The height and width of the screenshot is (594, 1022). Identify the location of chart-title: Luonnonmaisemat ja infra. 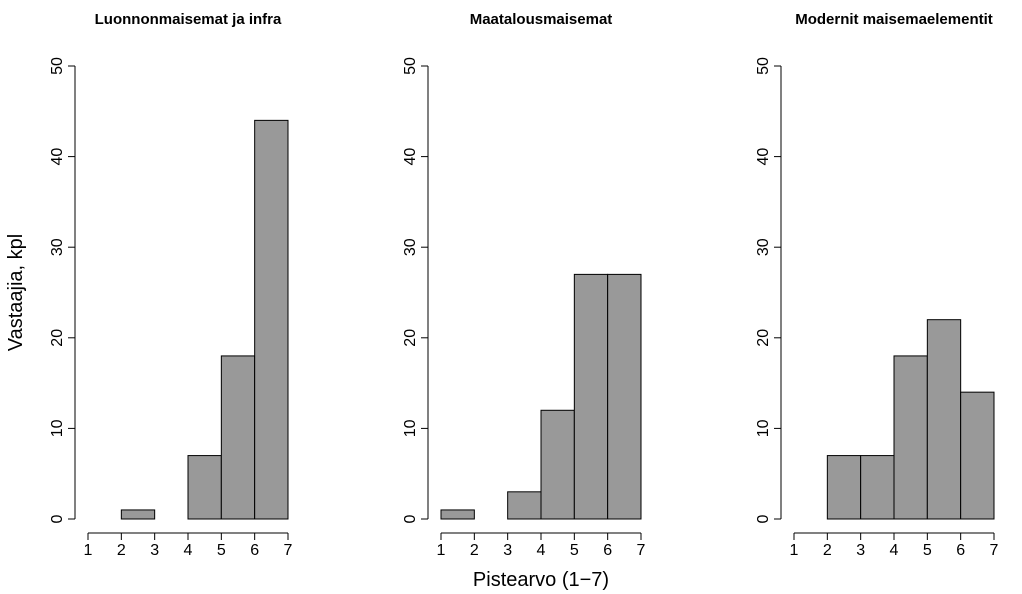
(188, 19).